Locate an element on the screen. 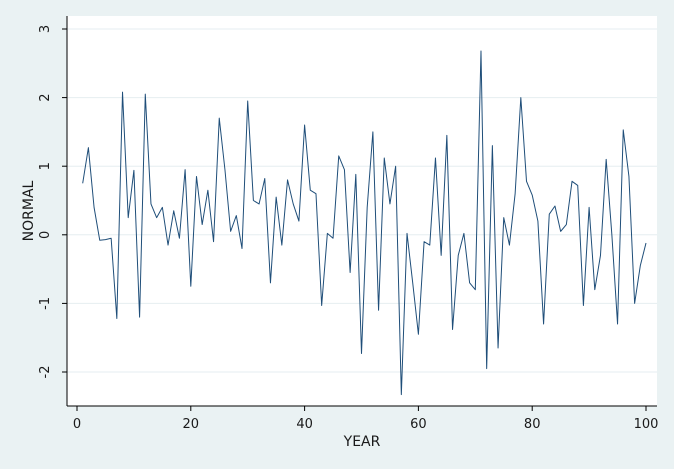  y-tick-label: 0 is located at coordinates (45, 235).